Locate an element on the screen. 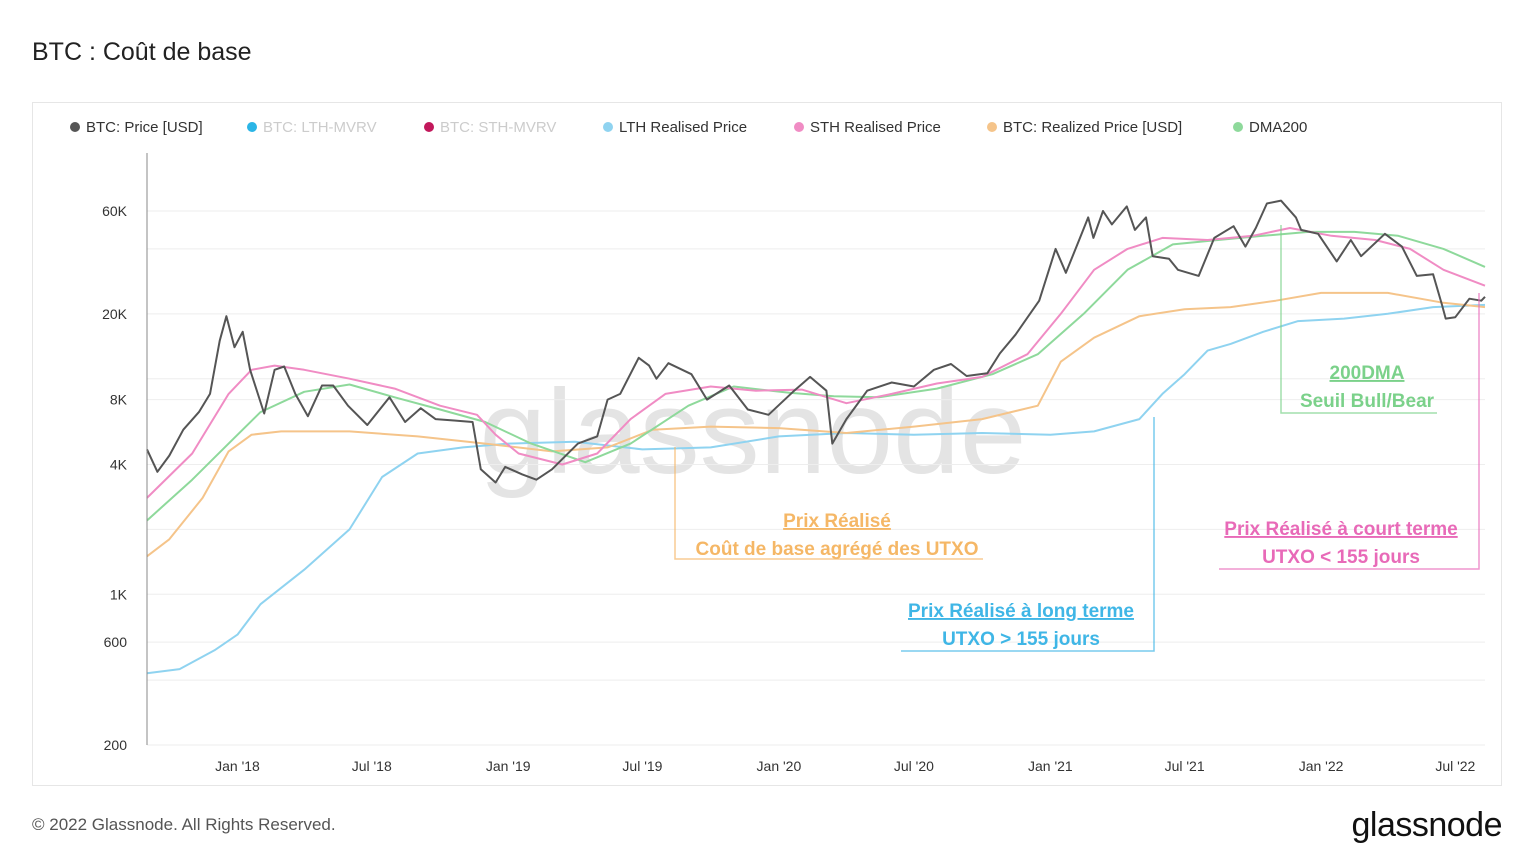  annotation-subtitle: Coût de base agrégé des UTXO is located at coordinates (837, 549).